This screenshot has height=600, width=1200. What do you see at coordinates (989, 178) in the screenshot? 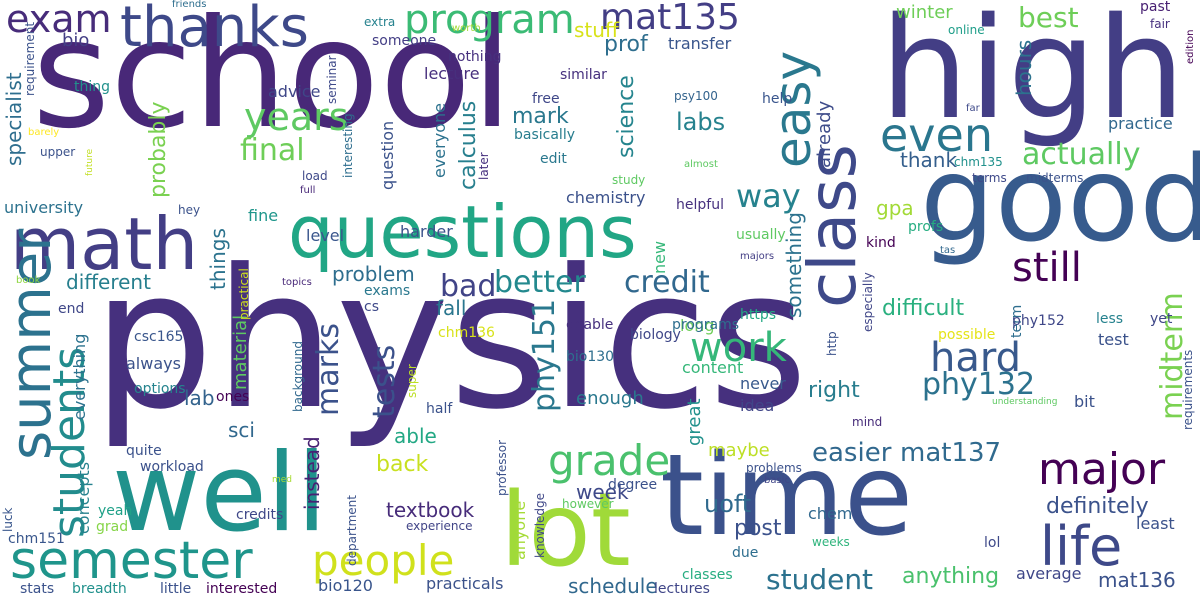
I see `word: terms` at bounding box center [989, 178].